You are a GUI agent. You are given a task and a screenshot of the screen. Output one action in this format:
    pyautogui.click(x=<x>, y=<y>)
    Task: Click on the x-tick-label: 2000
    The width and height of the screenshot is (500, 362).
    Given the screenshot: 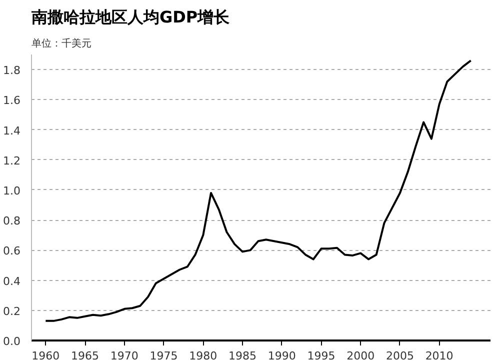 What is the action you would take?
    pyautogui.click(x=360, y=356)
    